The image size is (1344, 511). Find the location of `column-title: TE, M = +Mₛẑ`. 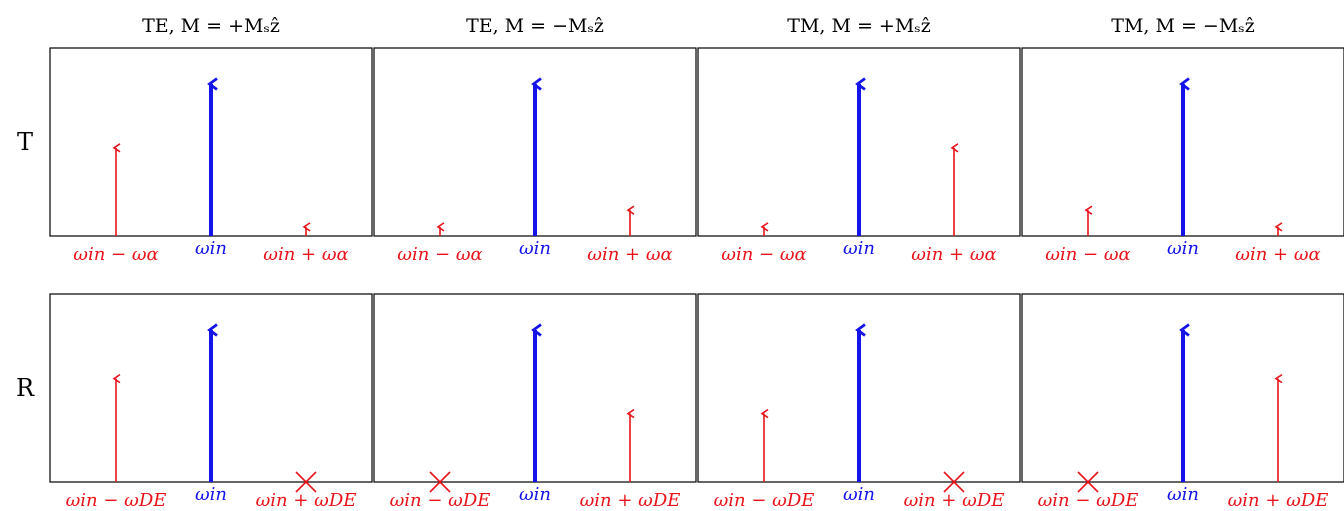

column-title: TE, M = +Mₛẑ is located at coordinates (211, 26).